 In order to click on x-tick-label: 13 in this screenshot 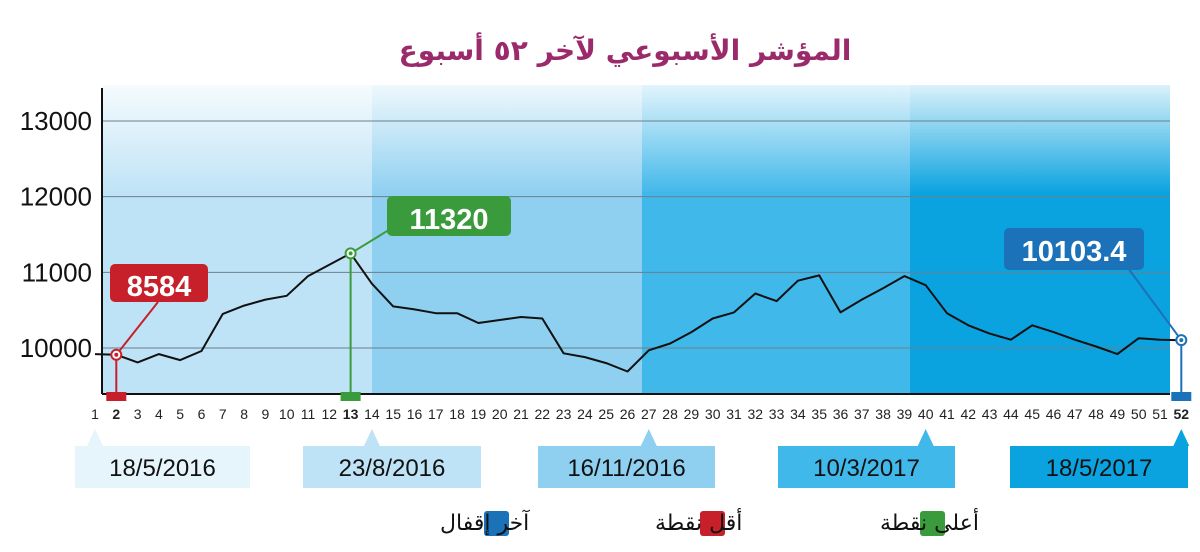, I will do `click(351, 414)`.